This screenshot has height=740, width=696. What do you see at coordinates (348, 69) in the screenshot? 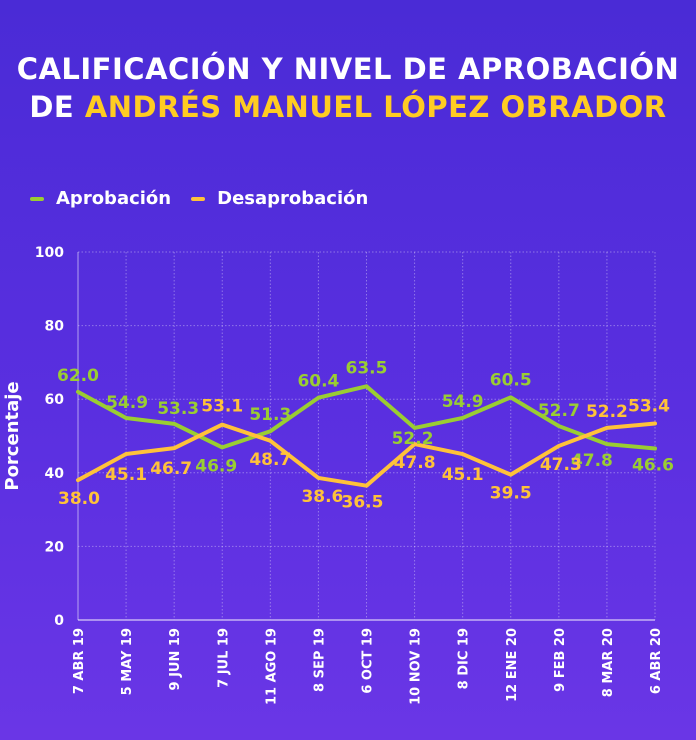
I see `title-line-1: CALIFICACIÓN Y NIVEL DE APROBACIÓN` at bounding box center [348, 69].